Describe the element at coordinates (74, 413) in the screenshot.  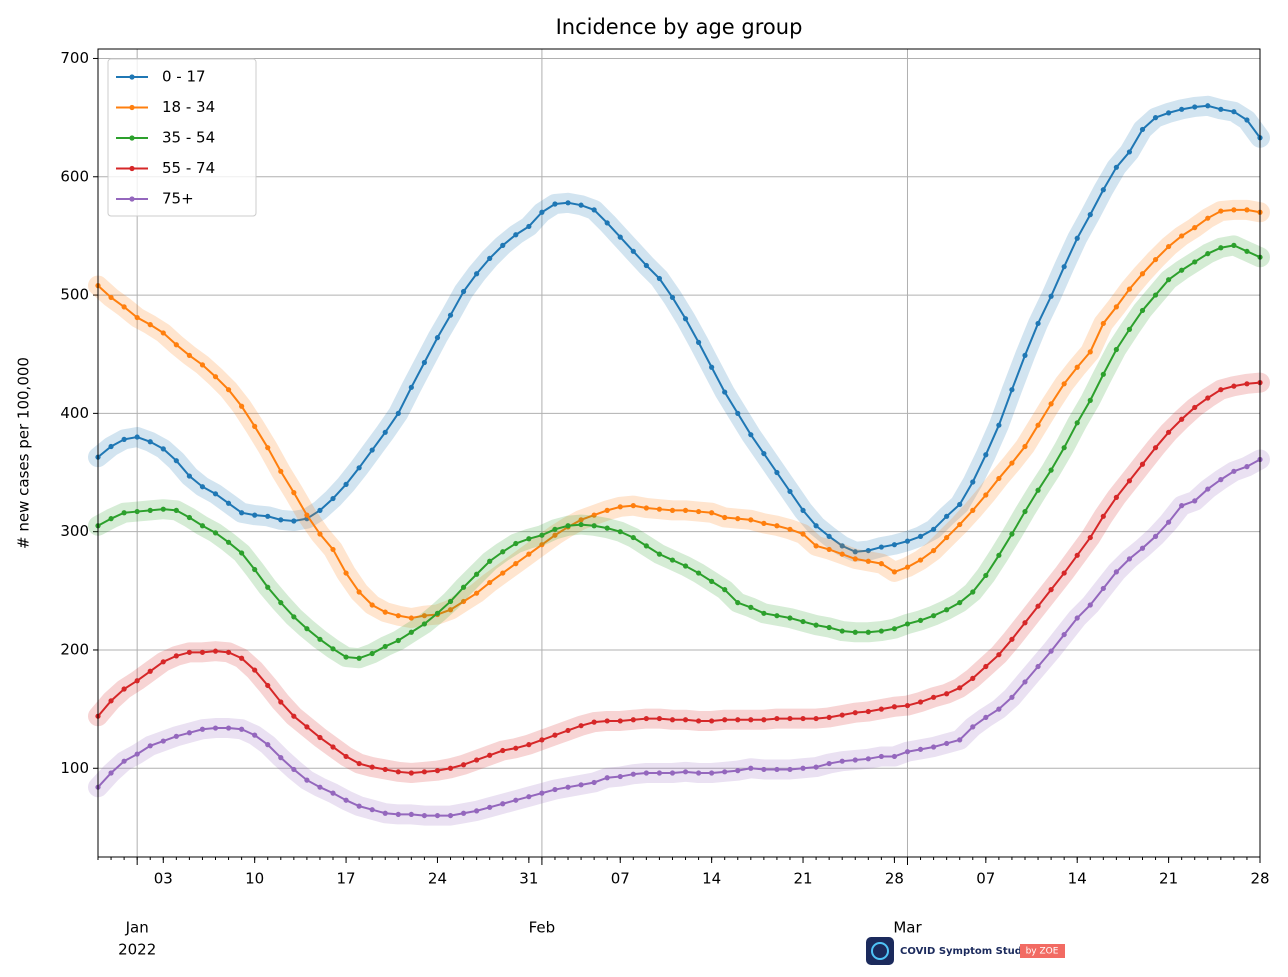
I see `y-tick-label: 400` at that location.